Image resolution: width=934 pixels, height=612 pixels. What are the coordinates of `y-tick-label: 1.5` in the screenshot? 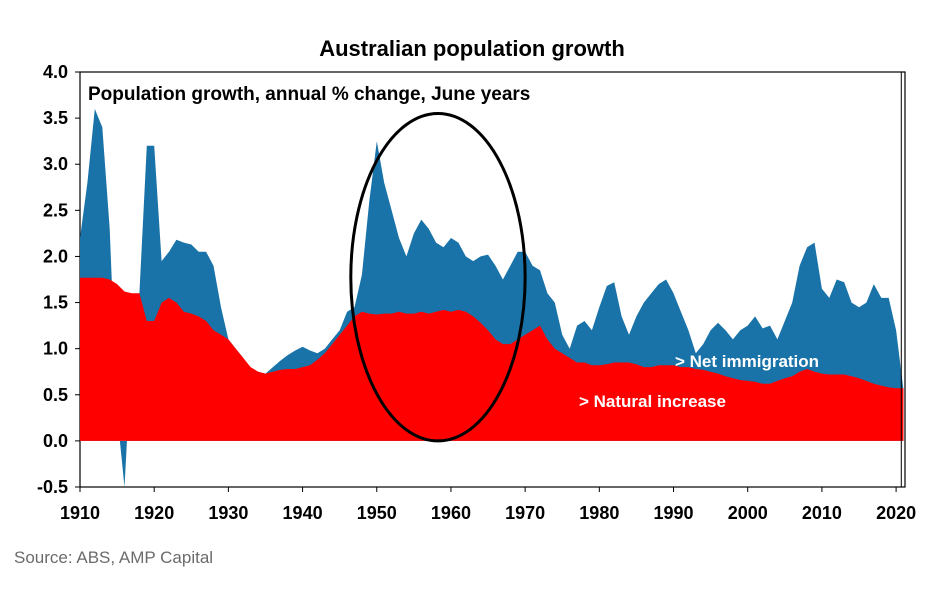 It's located at (55, 303).